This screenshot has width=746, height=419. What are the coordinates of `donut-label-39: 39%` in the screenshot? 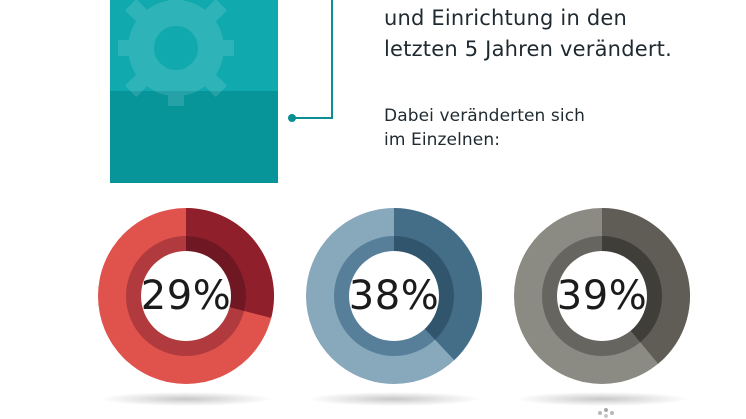 It's located at (602, 296).